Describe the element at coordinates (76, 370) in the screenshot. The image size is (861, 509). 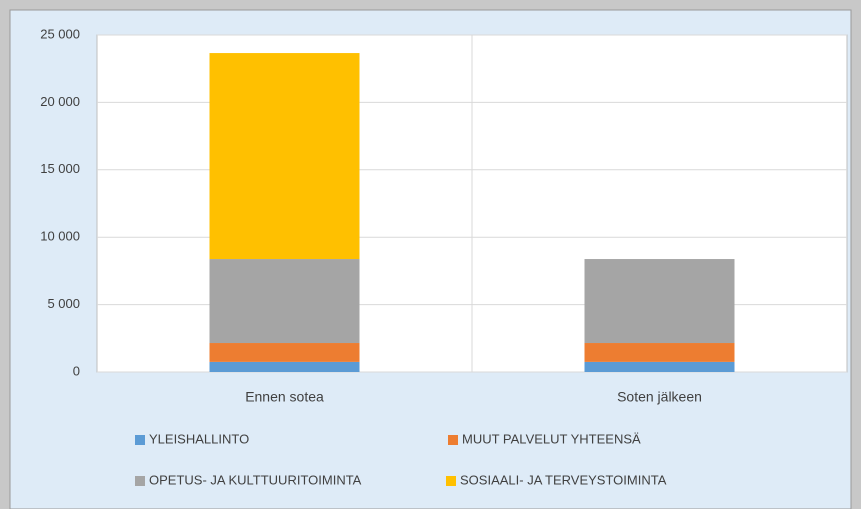
I see `y-tick-label: 0` at that location.